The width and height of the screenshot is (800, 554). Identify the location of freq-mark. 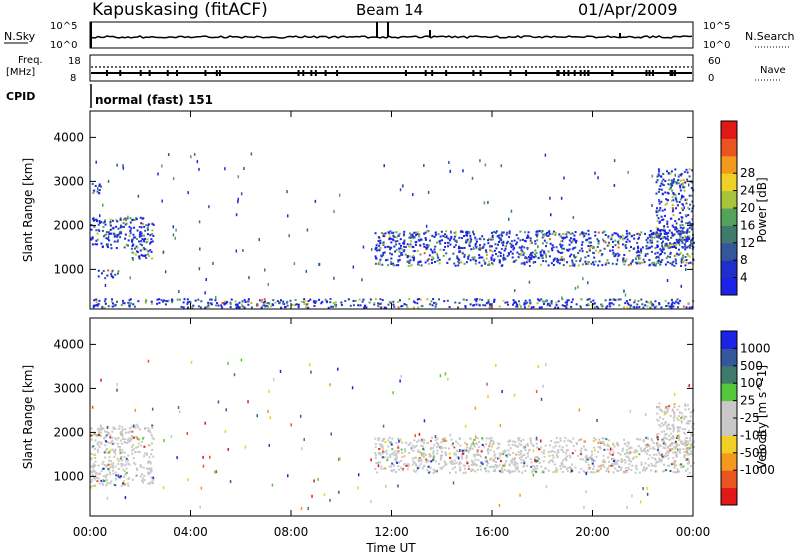
(325, 73).